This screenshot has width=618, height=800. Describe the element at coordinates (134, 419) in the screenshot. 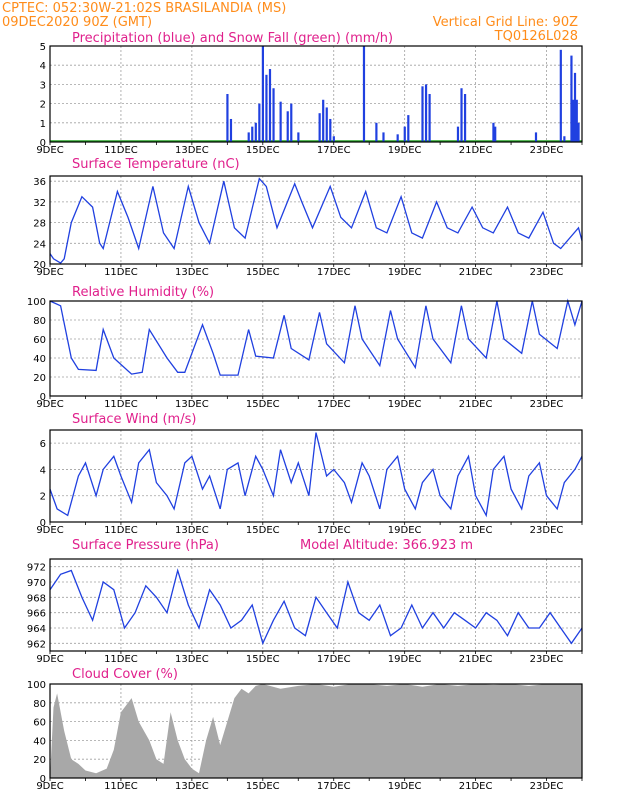

I see `panel-title: Surface Wind (m/s)` at that location.